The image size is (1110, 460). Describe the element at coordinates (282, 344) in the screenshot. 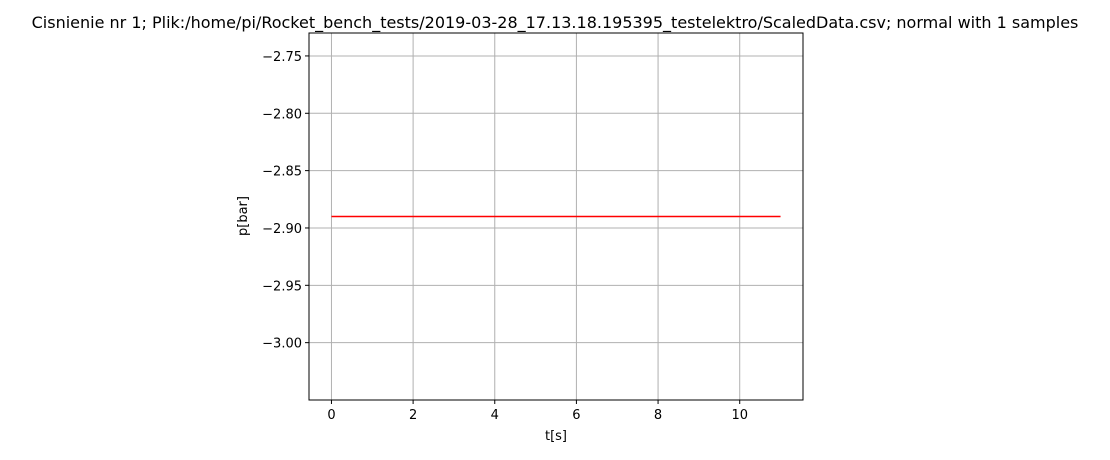

I see `y-tick-label: −3.00` at that location.